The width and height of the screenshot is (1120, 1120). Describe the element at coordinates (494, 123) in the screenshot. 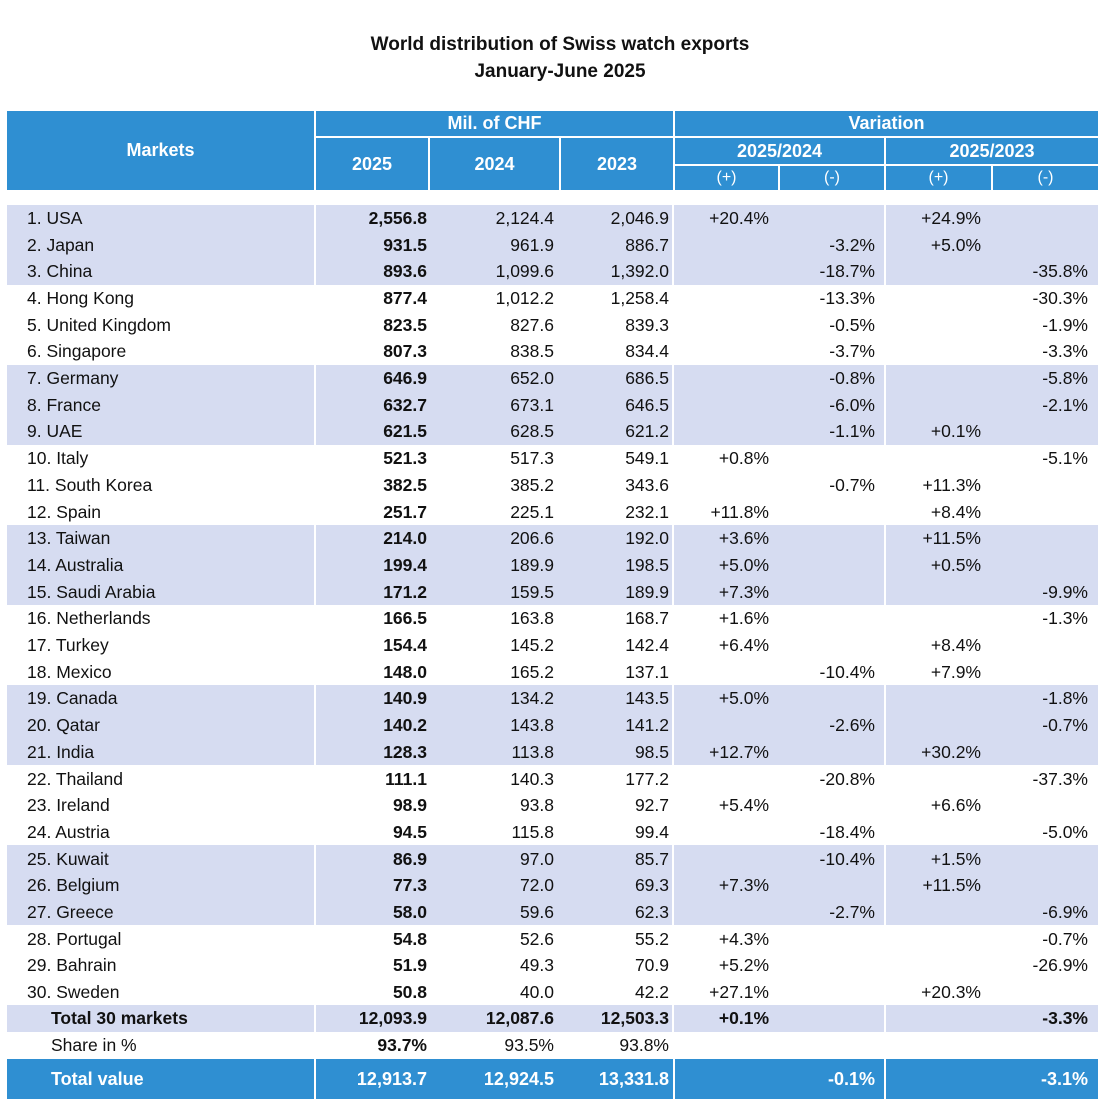

I see `header-mil-chf: Mil. of CHF` at that location.